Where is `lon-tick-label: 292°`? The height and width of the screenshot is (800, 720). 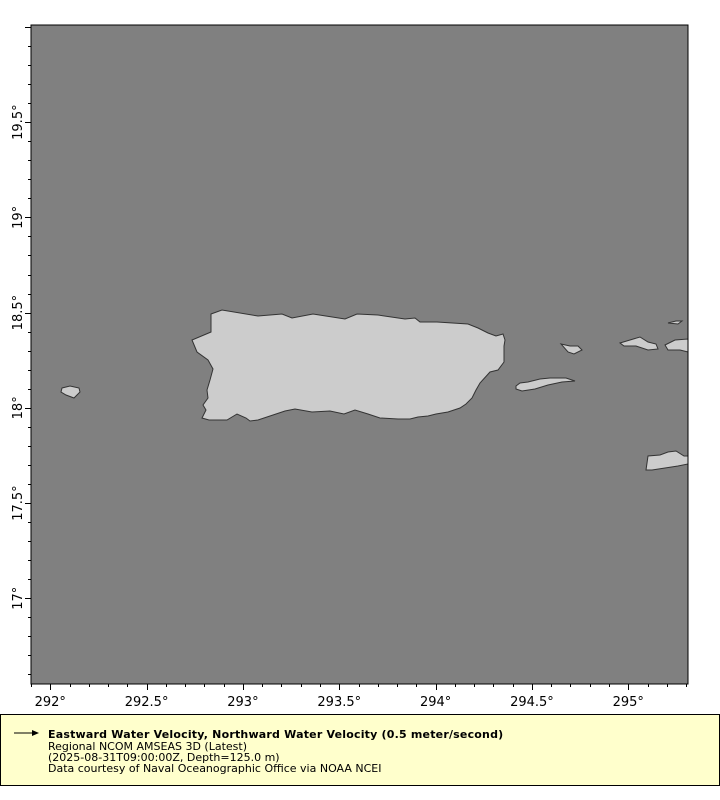 lon-tick-label: 292° is located at coordinates (50, 702).